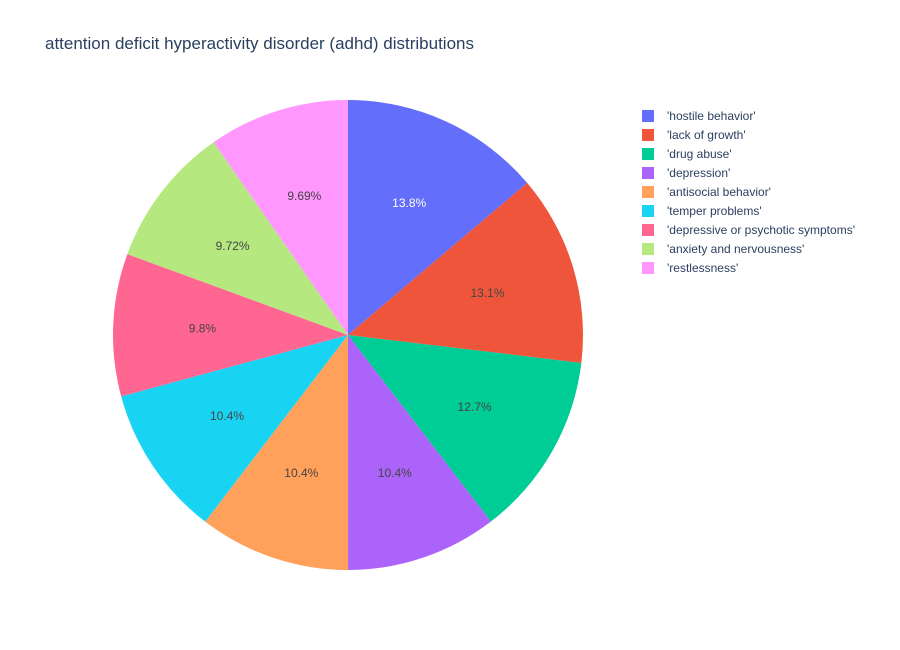 The height and width of the screenshot is (650, 900). I want to click on slice-label-5: 10.4%, so click(227, 416).